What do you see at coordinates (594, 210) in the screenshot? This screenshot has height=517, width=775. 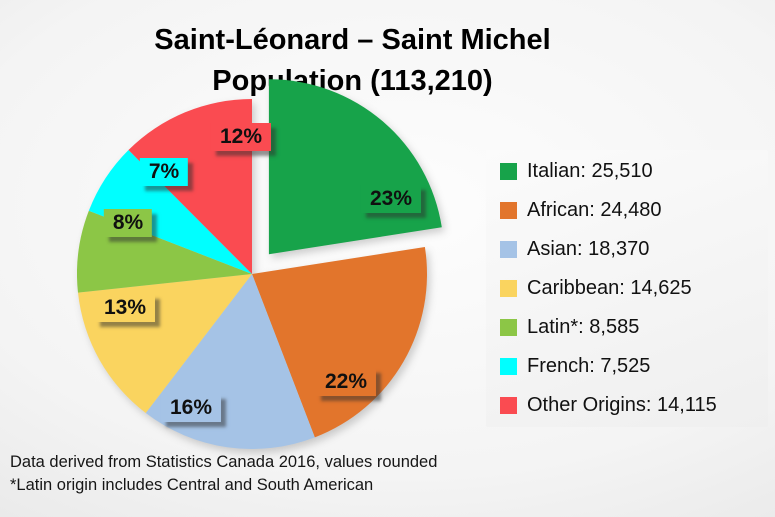 I see `legend-label: African: 24,480` at bounding box center [594, 210].